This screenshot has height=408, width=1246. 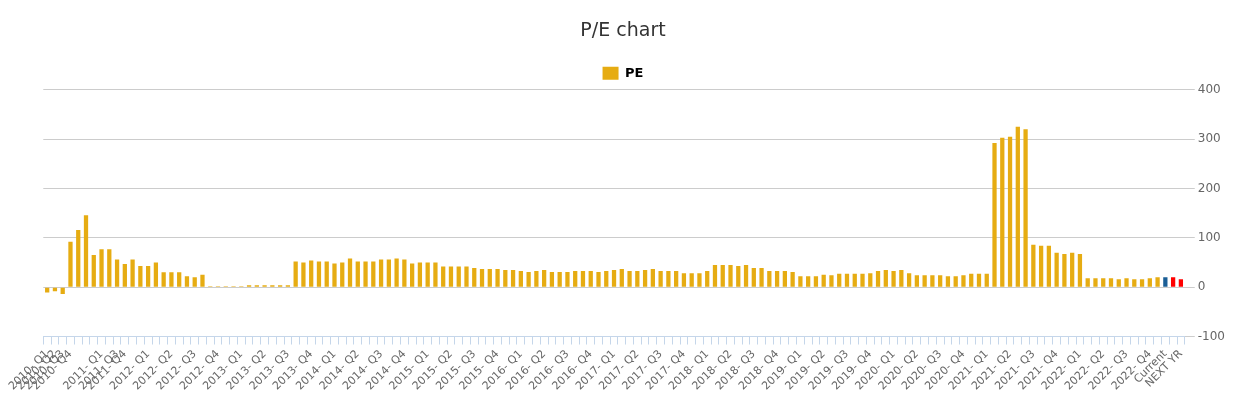 What do you see at coordinates (1209, 138) in the screenshot?
I see `y-tick-label: 300` at bounding box center [1209, 138].